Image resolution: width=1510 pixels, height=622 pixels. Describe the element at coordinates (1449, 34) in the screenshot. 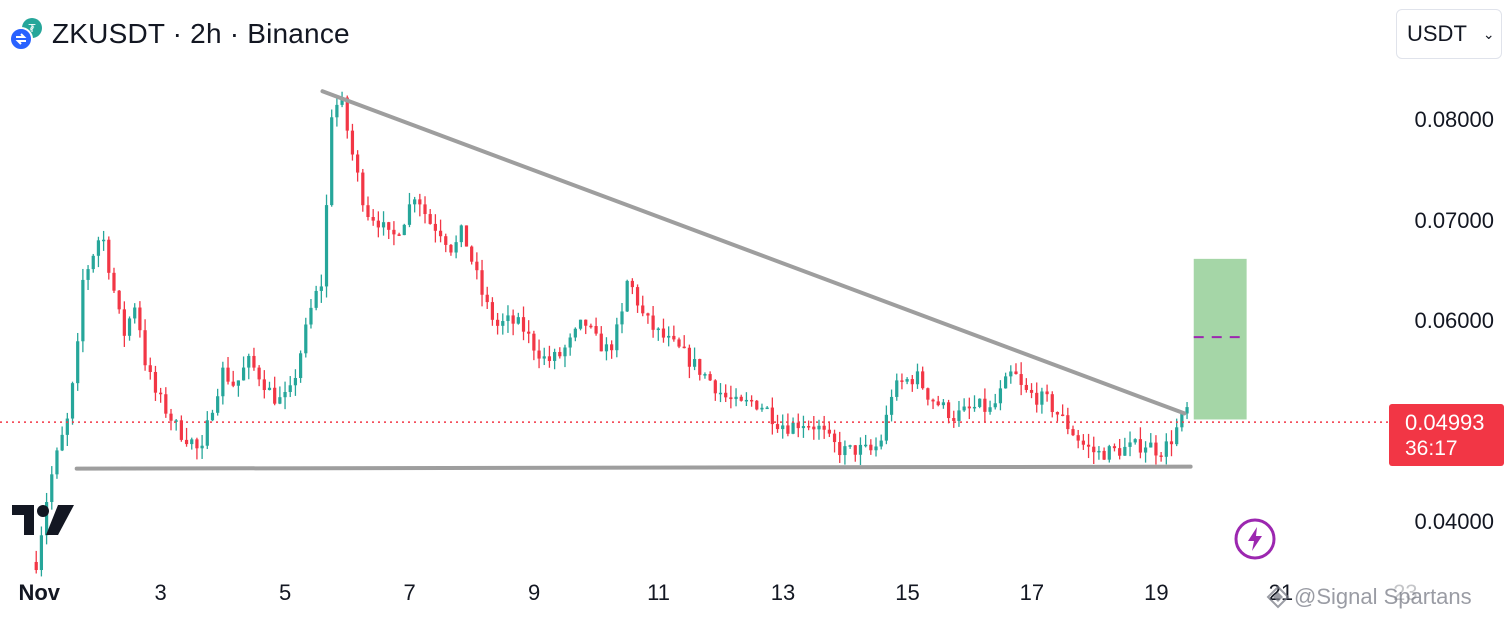

I see `currency-select: USDT ⌄` at that location.